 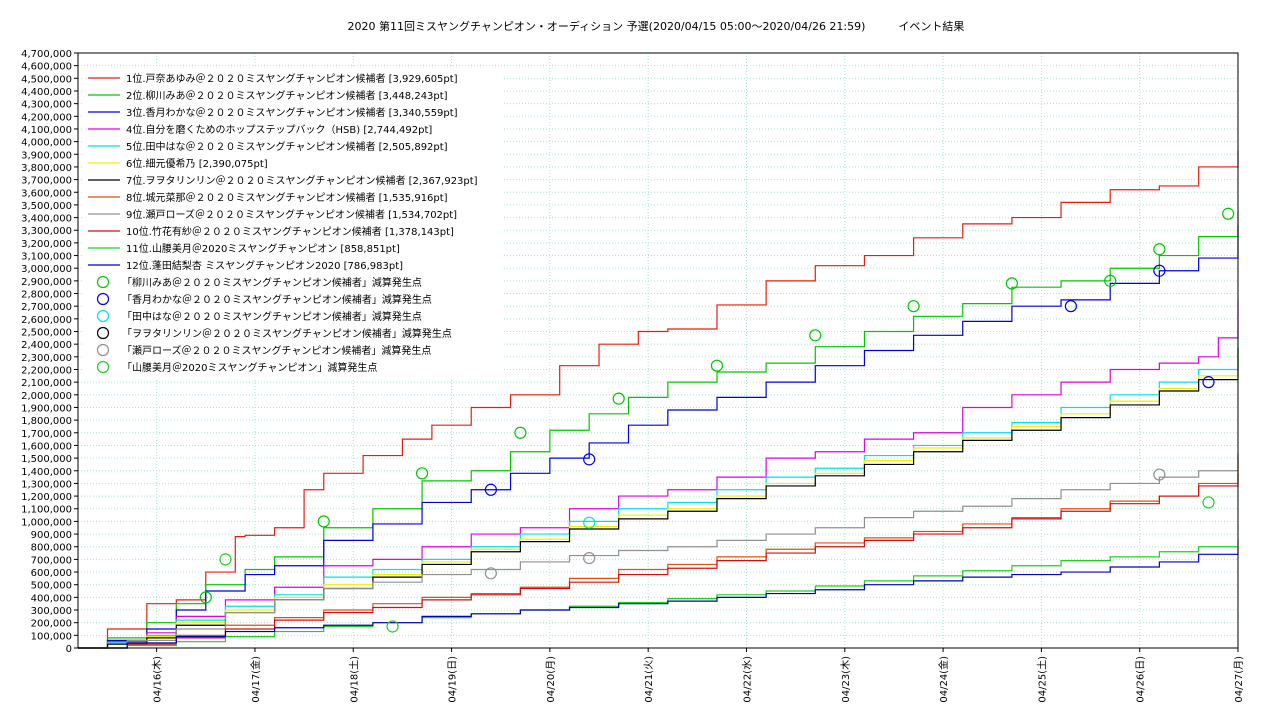 What do you see at coordinates (453, 679) in the screenshot?
I see `x-tick-label: 04/19(日)` at bounding box center [453, 679].